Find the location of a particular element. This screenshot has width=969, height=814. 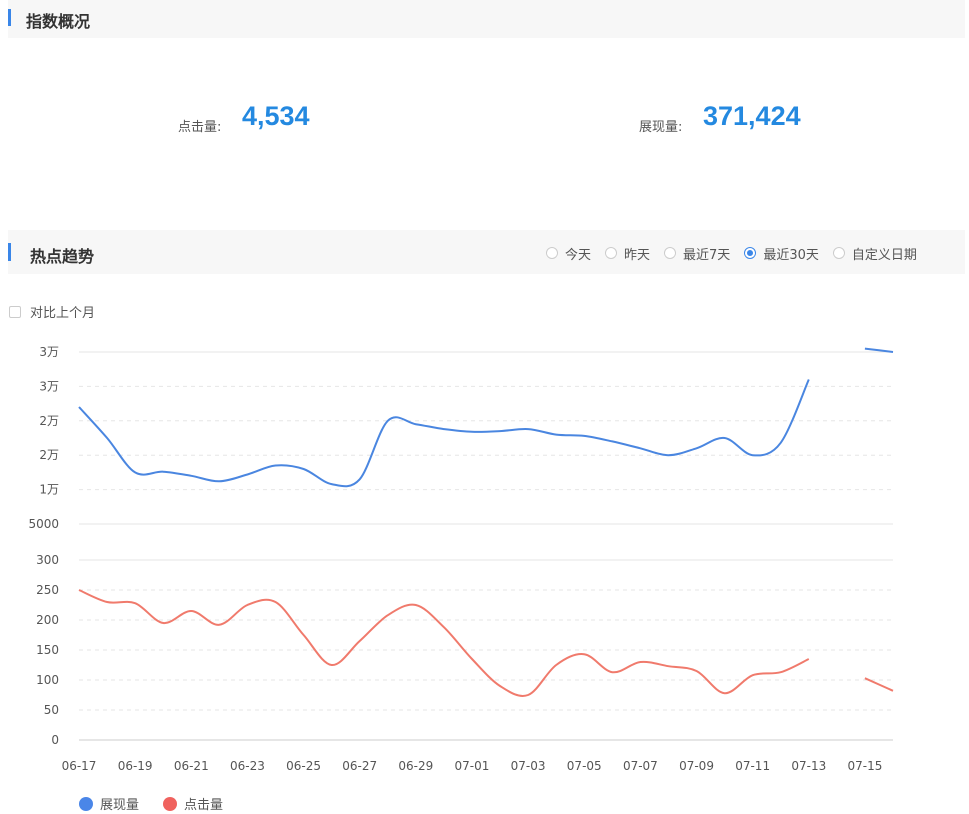

date-range-selector: 今天 昨天 最近7天 最近30天 自定义日期 is located at coordinates (738, 253).